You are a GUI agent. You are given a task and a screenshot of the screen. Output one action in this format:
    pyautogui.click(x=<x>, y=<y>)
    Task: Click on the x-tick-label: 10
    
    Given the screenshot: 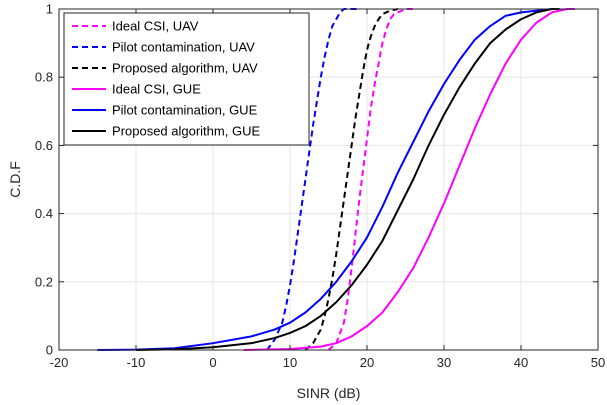 What is the action you would take?
    pyautogui.click(x=290, y=362)
    